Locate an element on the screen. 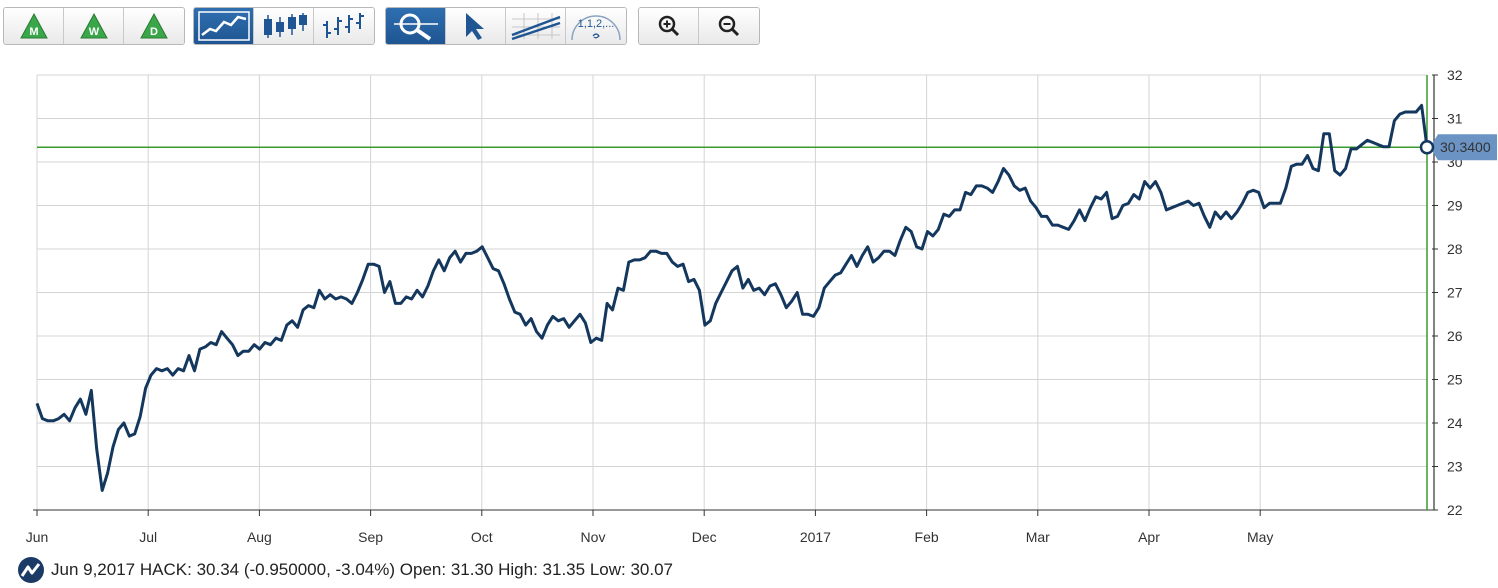 This screenshot has height=588, width=1498. weekly-button: W is located at coordinates (94, 26).